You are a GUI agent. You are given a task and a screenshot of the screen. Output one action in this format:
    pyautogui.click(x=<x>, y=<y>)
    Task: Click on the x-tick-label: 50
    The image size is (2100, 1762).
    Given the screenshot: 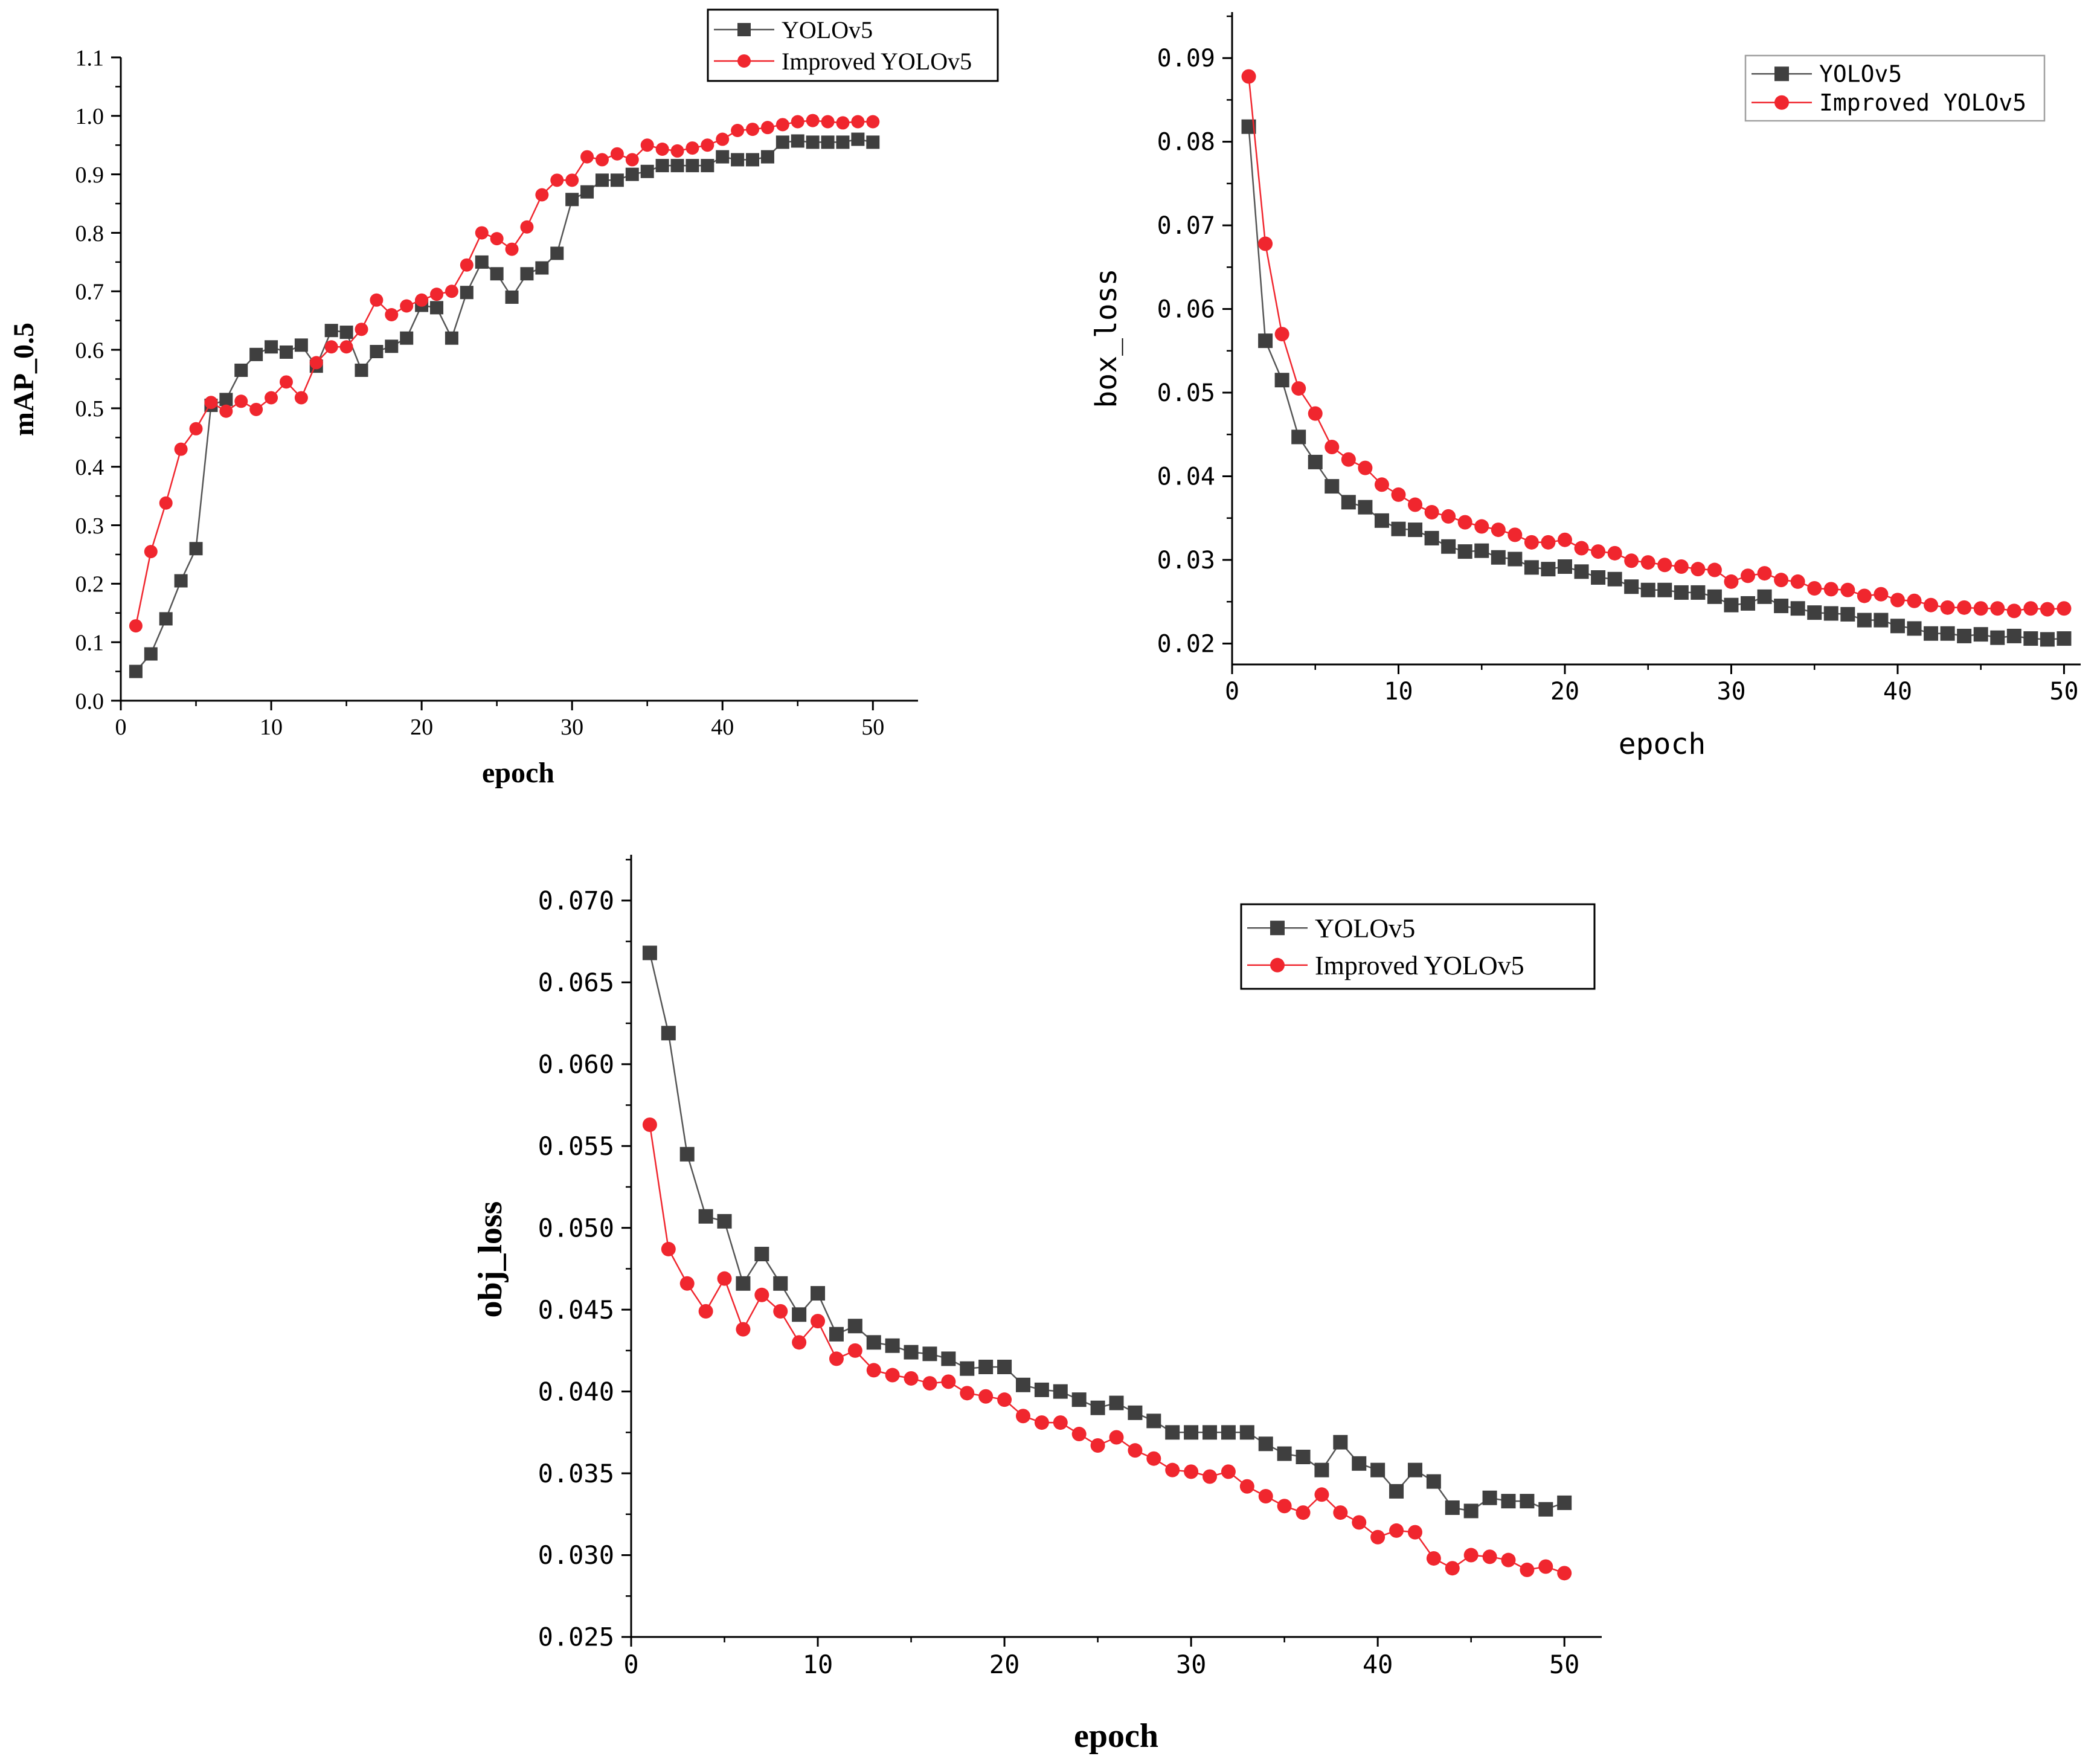 What is the action you would take?
    pyautogui.click(x=1564, y=1664)
    